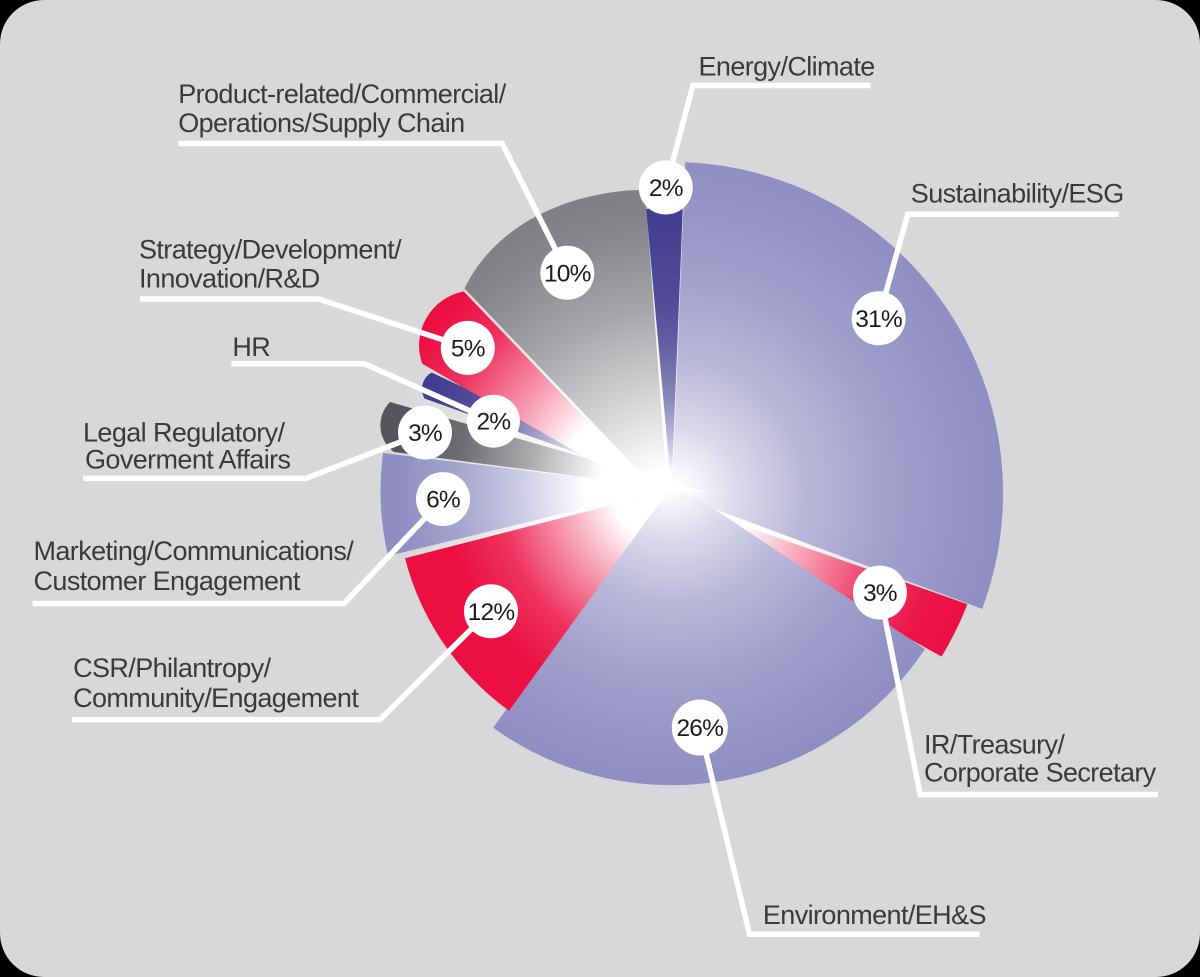 This screenshot has height=977, width=1200. What do you see at coordinates (270, 250) in the screenshot?
I see `svg-text: Strategy/Development/` at bounding box center [270, 250].